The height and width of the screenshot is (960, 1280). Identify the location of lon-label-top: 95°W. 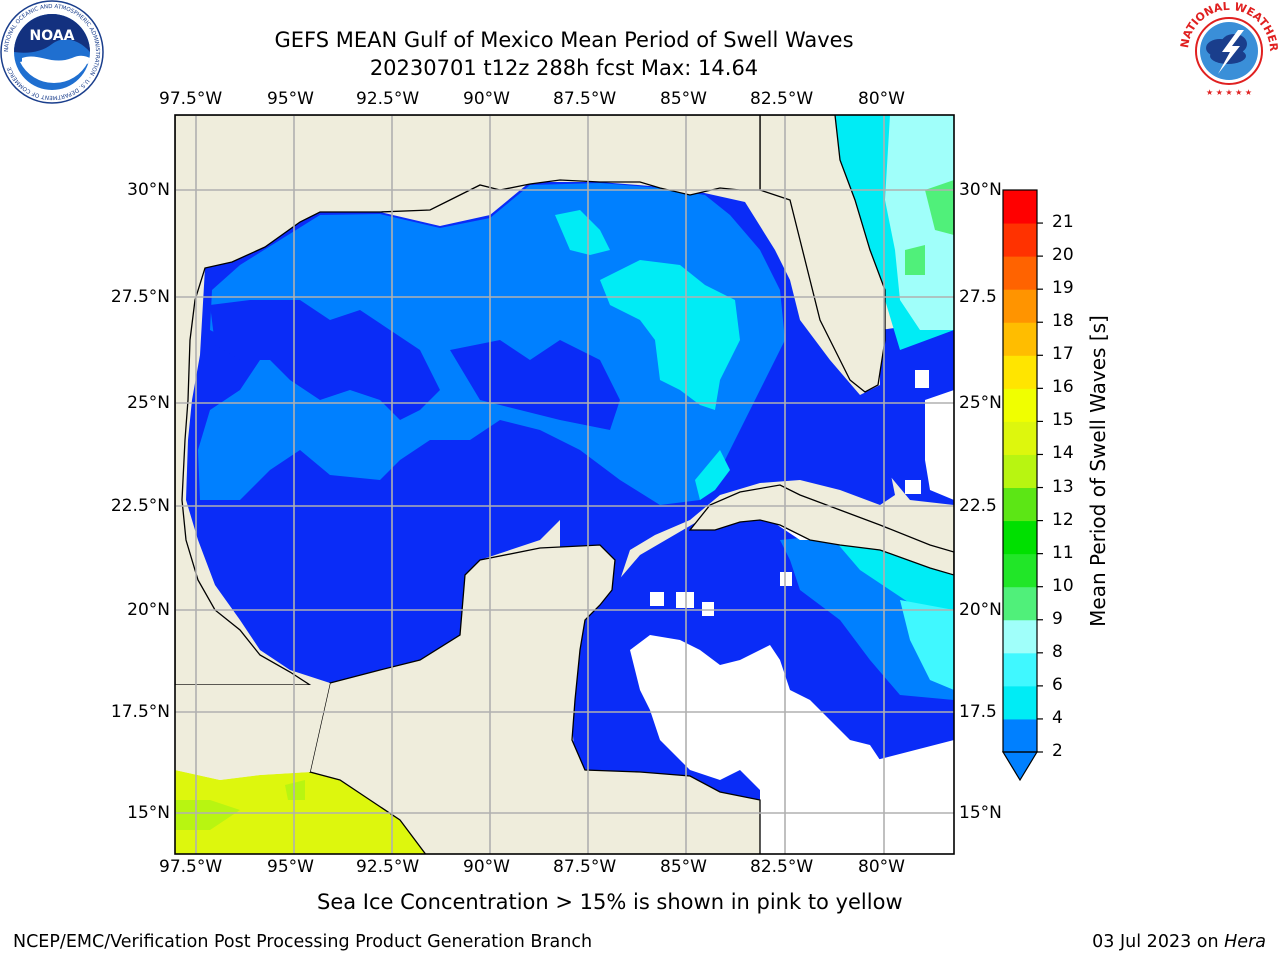
(290, 99).